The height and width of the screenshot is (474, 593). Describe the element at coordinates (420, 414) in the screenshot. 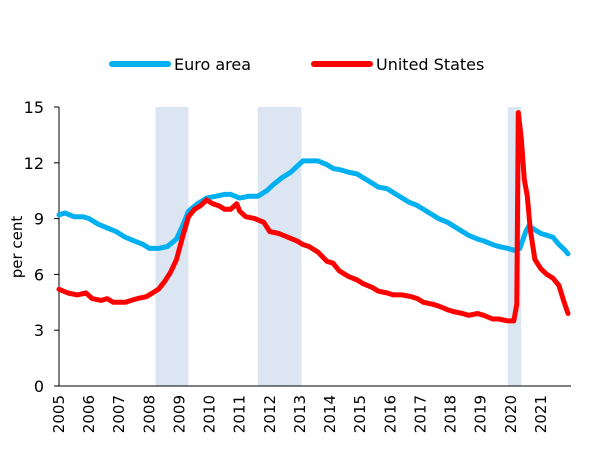

I see `x-tick-label-2017: 2017` at that location.